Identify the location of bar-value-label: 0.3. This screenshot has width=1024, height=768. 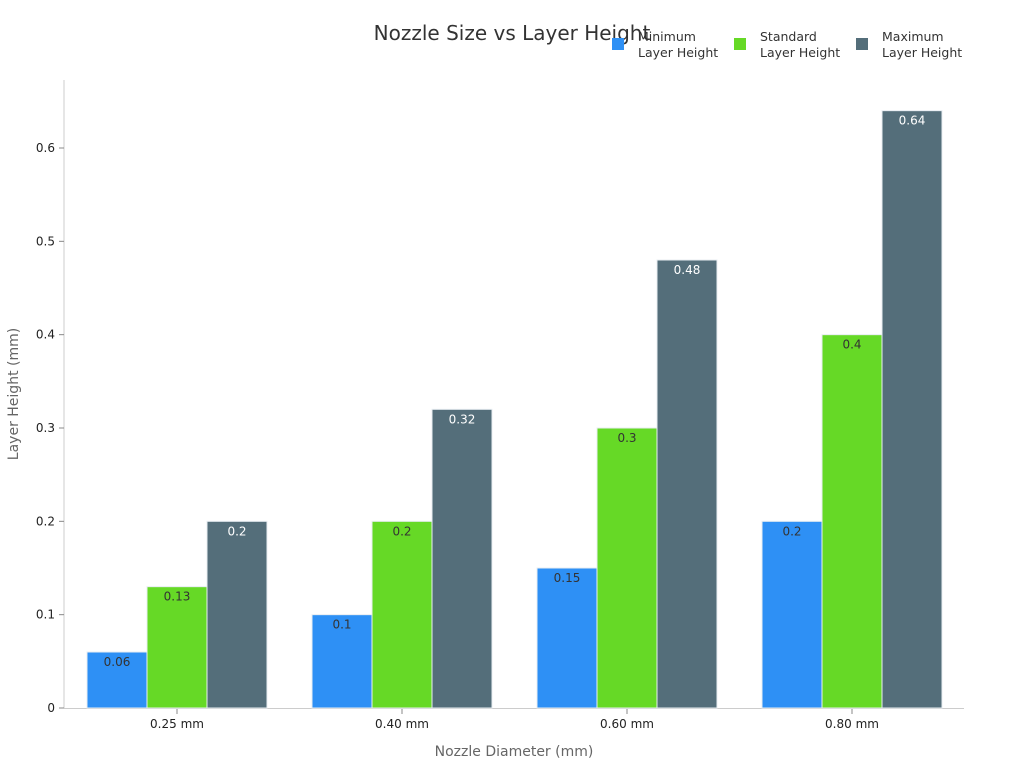
(626, 438).